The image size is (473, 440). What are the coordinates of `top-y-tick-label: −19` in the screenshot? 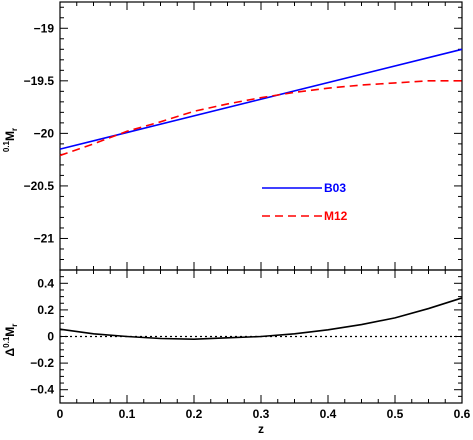 It's located at (44, 28).